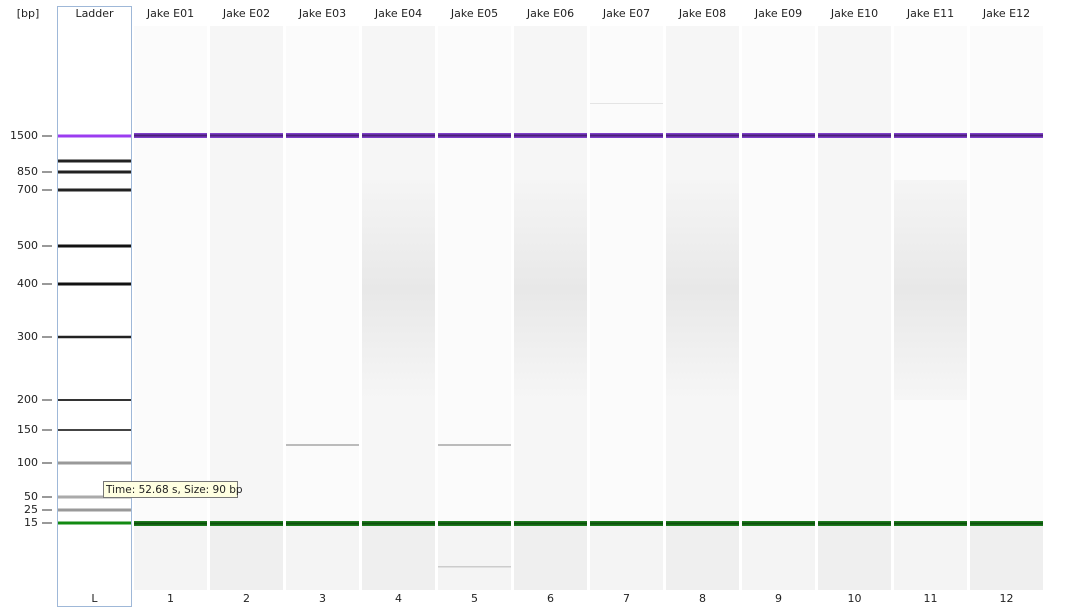 This screenshot has height=614, width=1073. Describe the element at coordinates (1007, 598) in the screenshot. I see `lane-label: 12` at that location.